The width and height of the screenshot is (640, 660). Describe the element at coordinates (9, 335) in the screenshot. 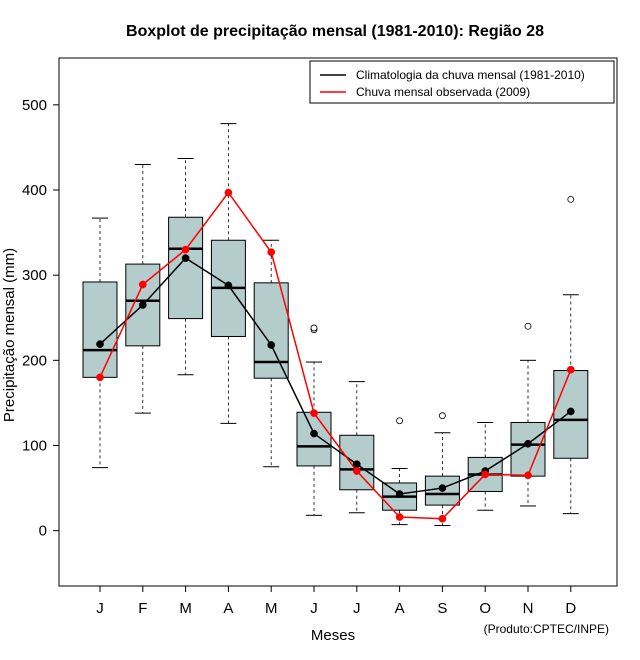

I see `y-axis-label: Precipitação mensal (mm)` at that location.